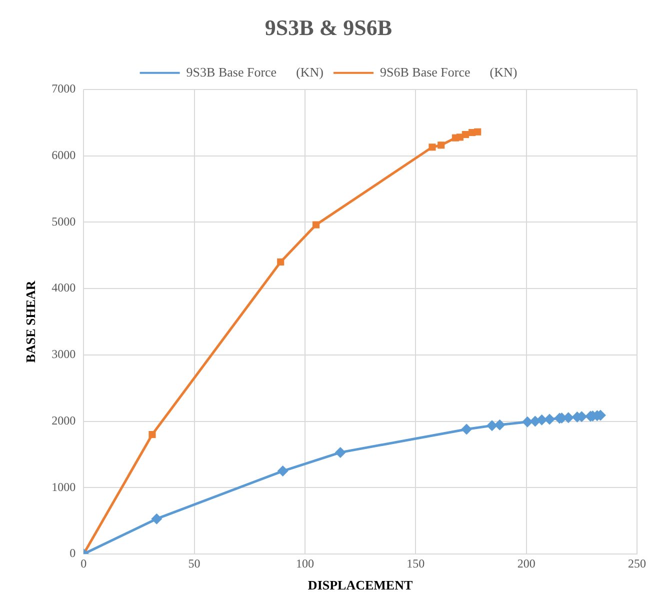 The height and width of the screenshot is (608, 657). What do you see at coordinates (328, 27) in the screenshot?
I see `chart-title: 9S3B & 9S6B` at bounding box center [328, 27].